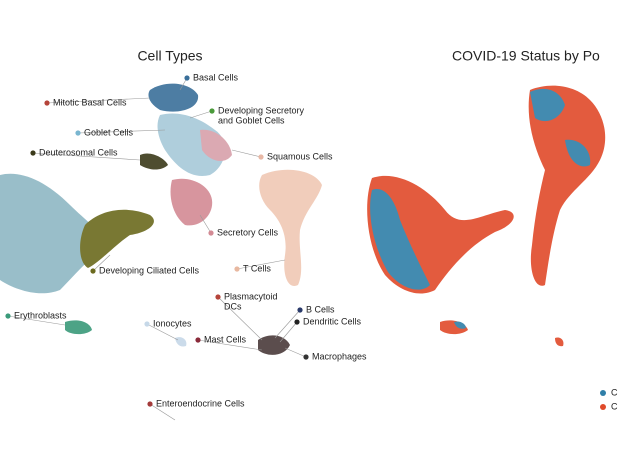 This screenshot has width=620, height=465. What do you see at coordinates (261, 110) in the screenshot?
I see `cluster-label: Developing Secretory` at bounding box center [261, 110].